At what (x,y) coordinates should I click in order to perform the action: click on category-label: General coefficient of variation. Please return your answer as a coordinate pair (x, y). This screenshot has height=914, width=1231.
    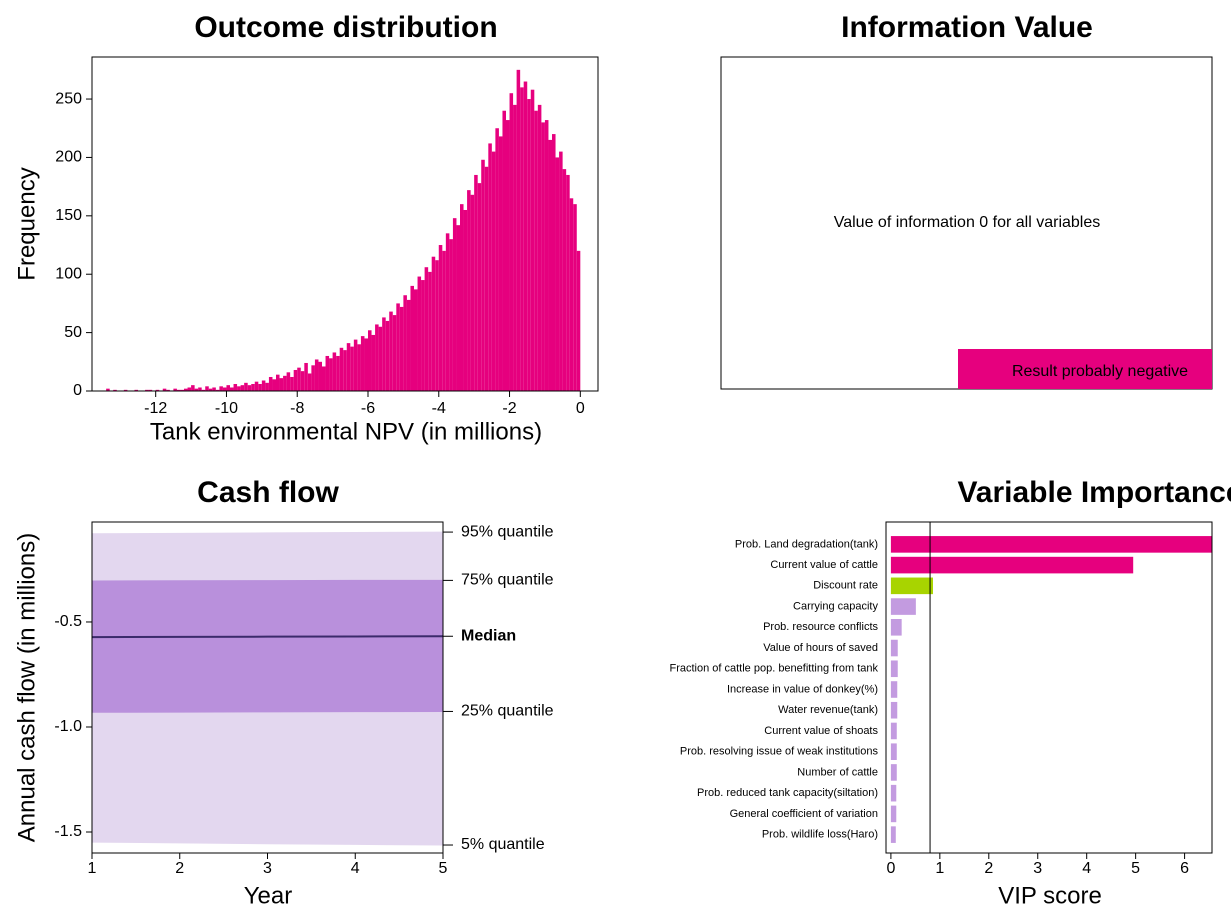
    Looking at the image, I should click on (804, 814).